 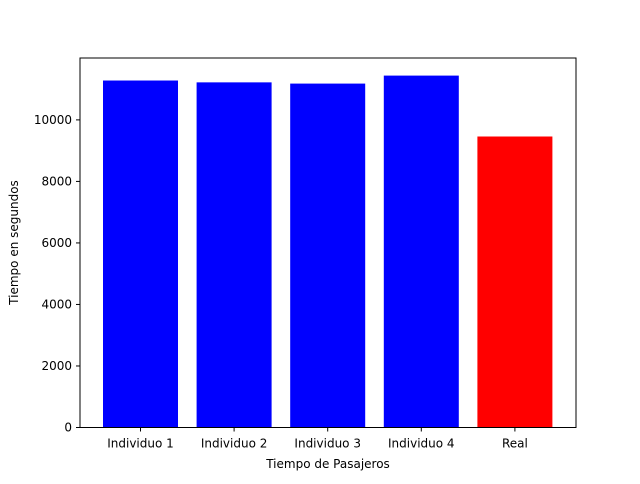 What do you see at coordinates (140, 444) in the screenshot?
I see `x-tick-label: Individuo 1` at bounding box center [140, 444].